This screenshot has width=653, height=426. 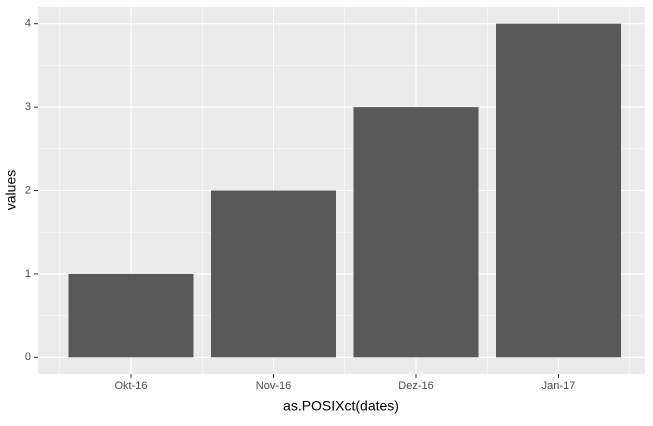 What do you see at coordinates (11, 190) in the screenshot?
I see `y-axis-title: values` at bounding box center [11, 190].